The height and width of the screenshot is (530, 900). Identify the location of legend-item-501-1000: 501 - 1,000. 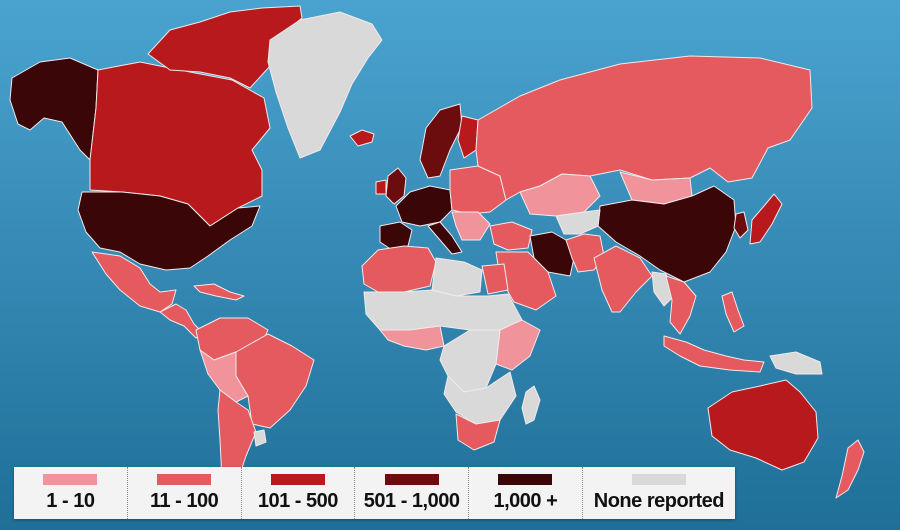
(412, 493).